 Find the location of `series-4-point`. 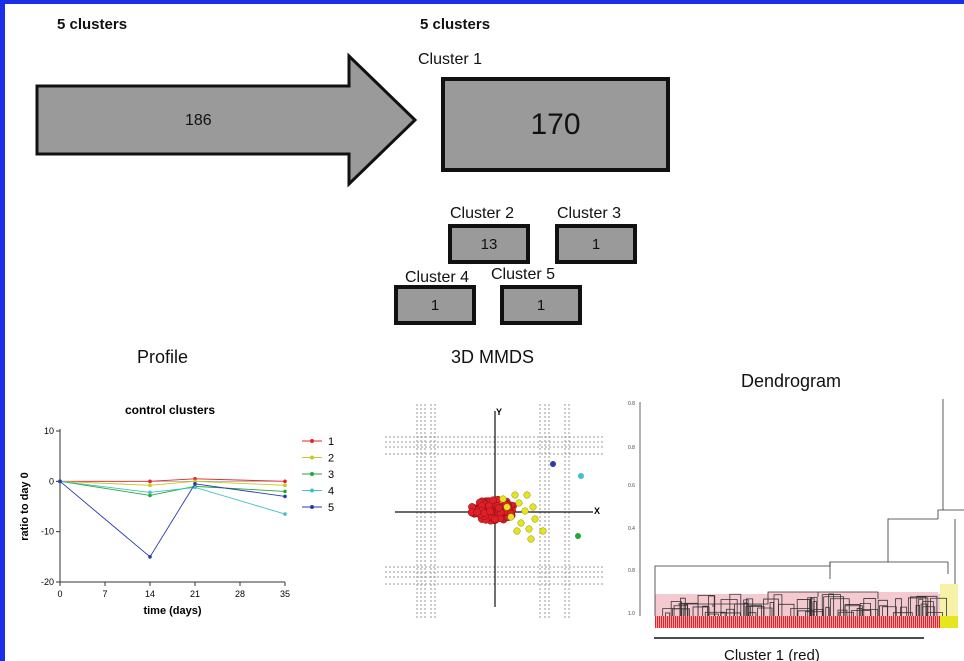

series-4-point is located at coordinates (285, 514).